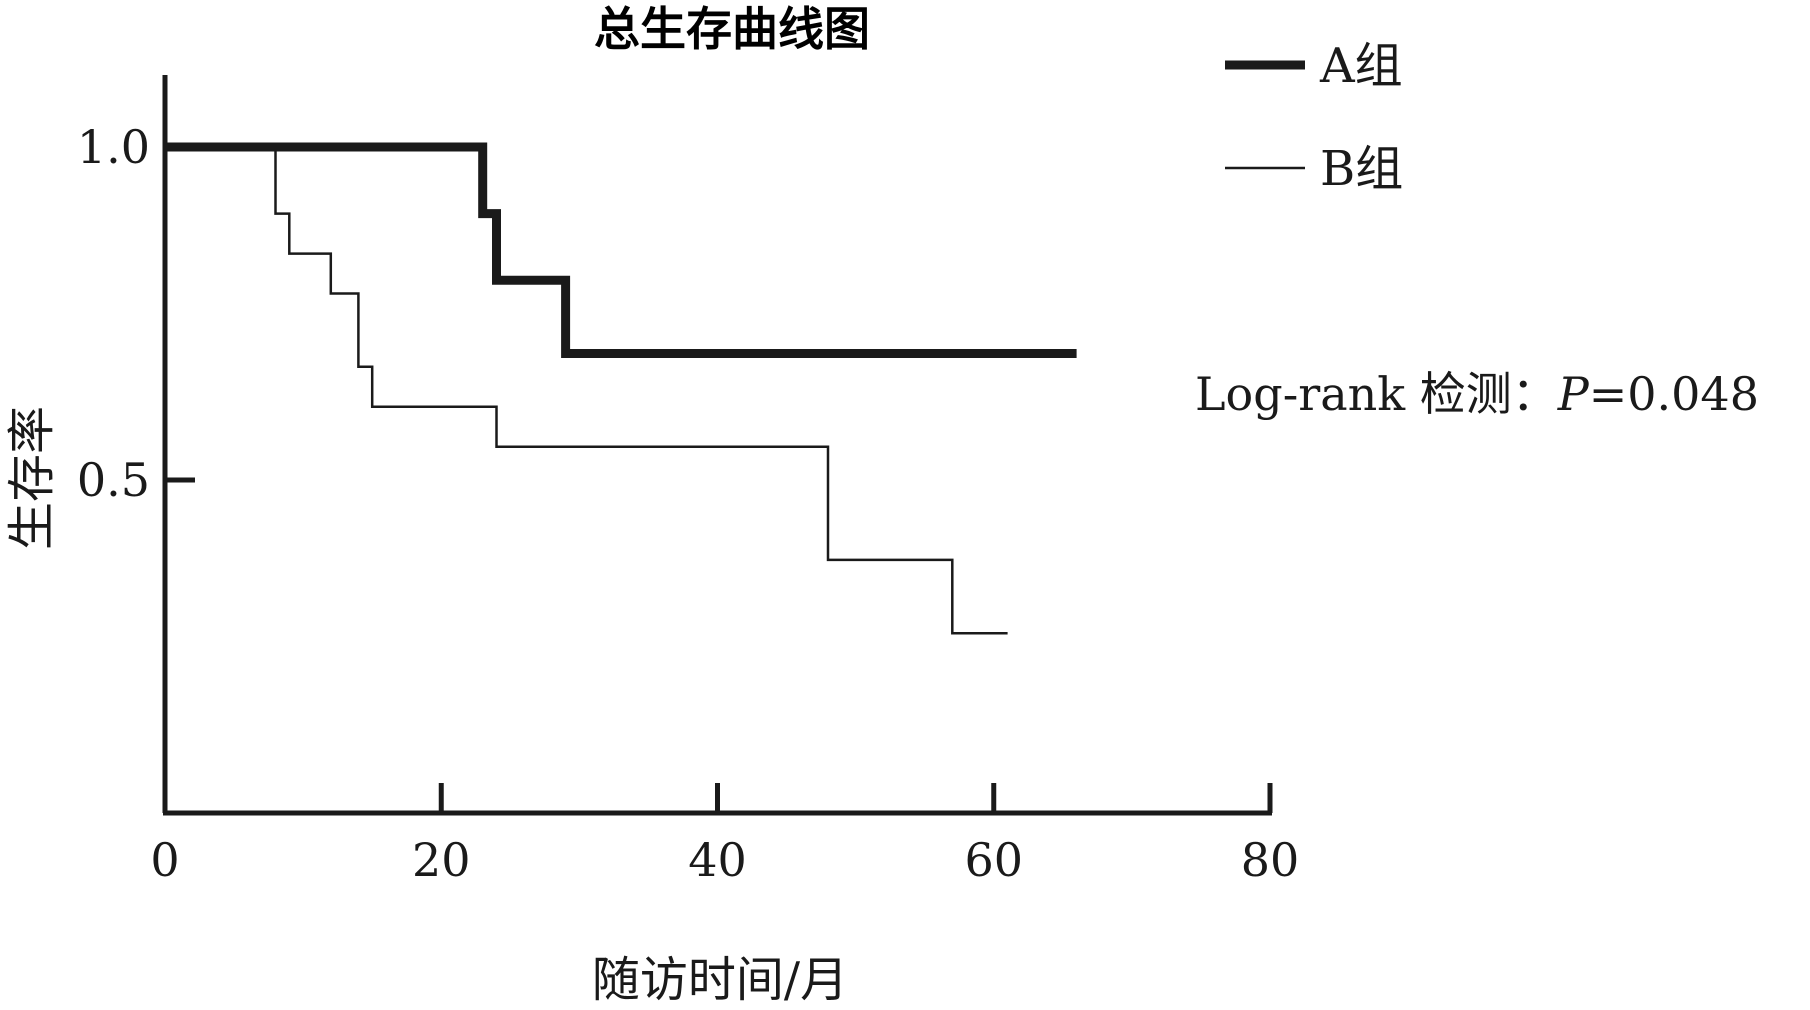  What do you see at coordinates (1361, 66) in the screenshot?
I see `legend-label-a: A组` at bounding box center [1361, 66].